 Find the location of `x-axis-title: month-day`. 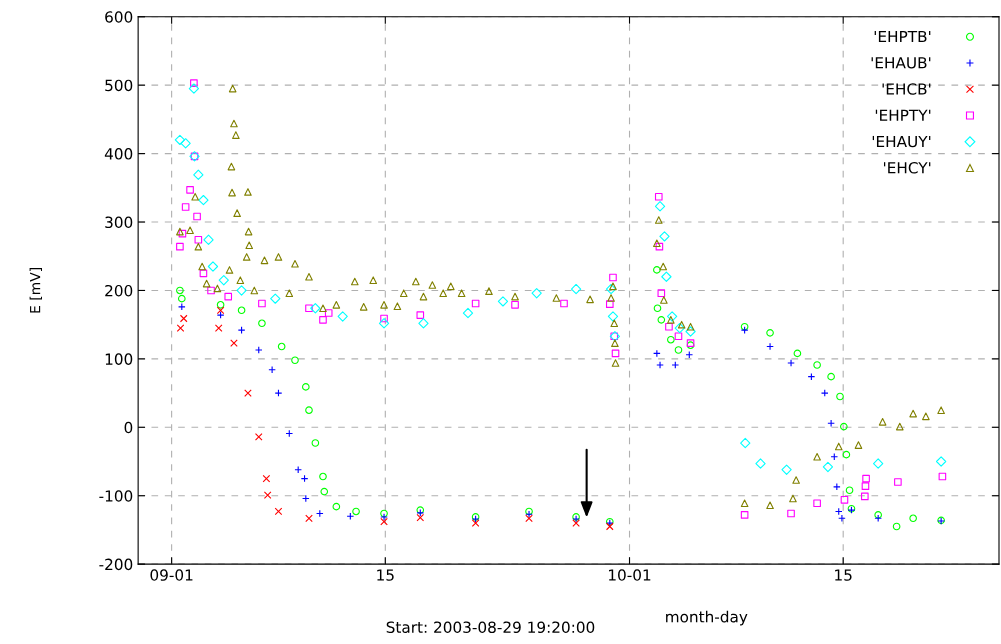

x-axis-title: month-day is located at coordinates (707, 618).